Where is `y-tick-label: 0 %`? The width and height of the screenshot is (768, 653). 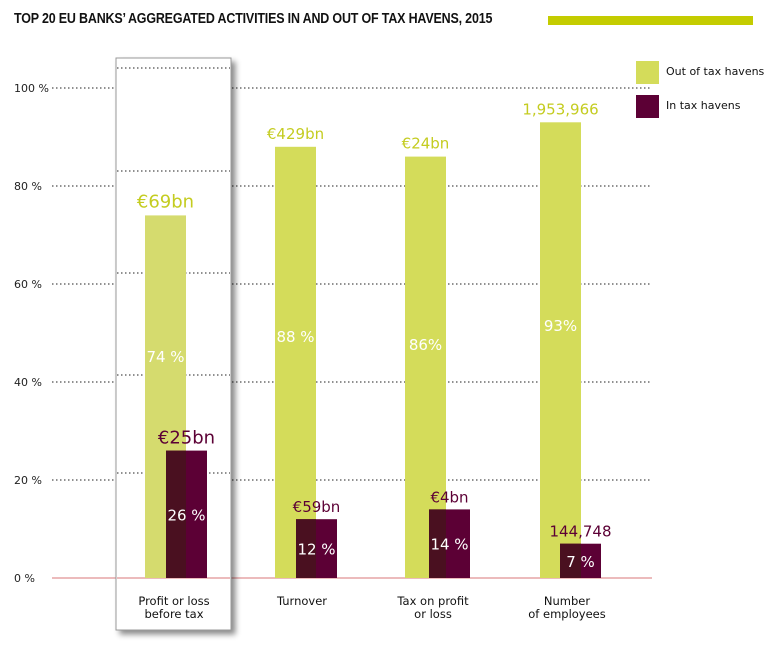
y-tick-label: 0 % is located at coordinates (24, 578).